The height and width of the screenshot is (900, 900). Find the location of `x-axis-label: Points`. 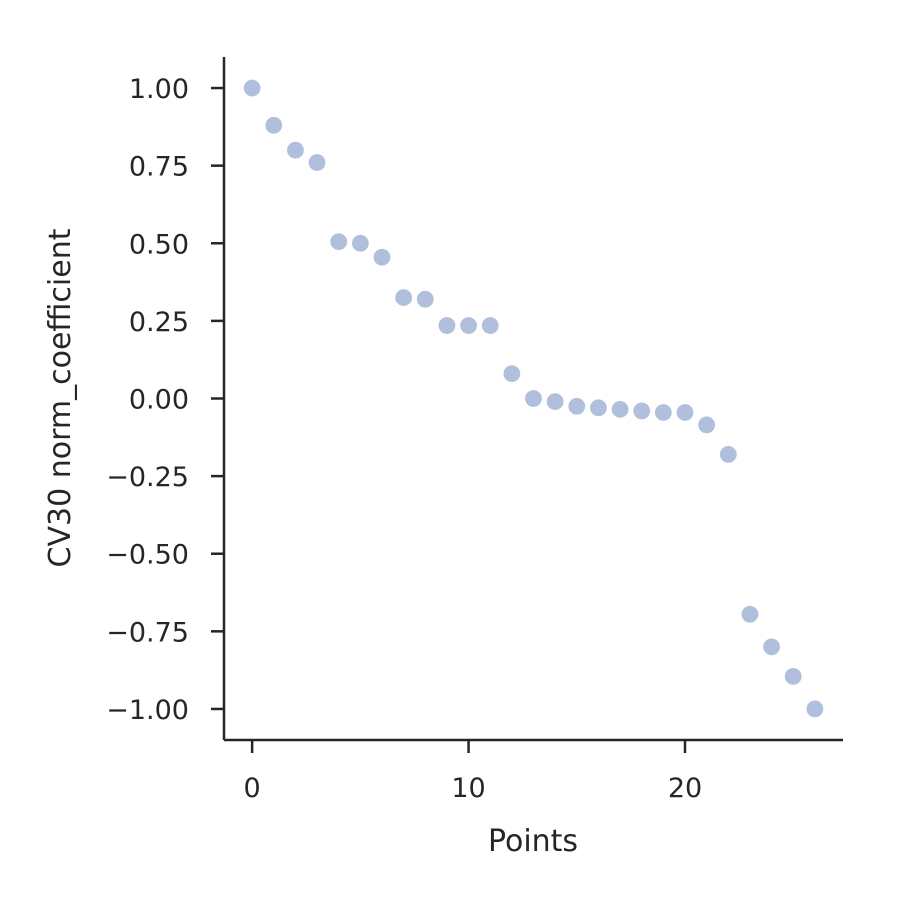

x-axis-label: Points is located at coordinates (533, 841).